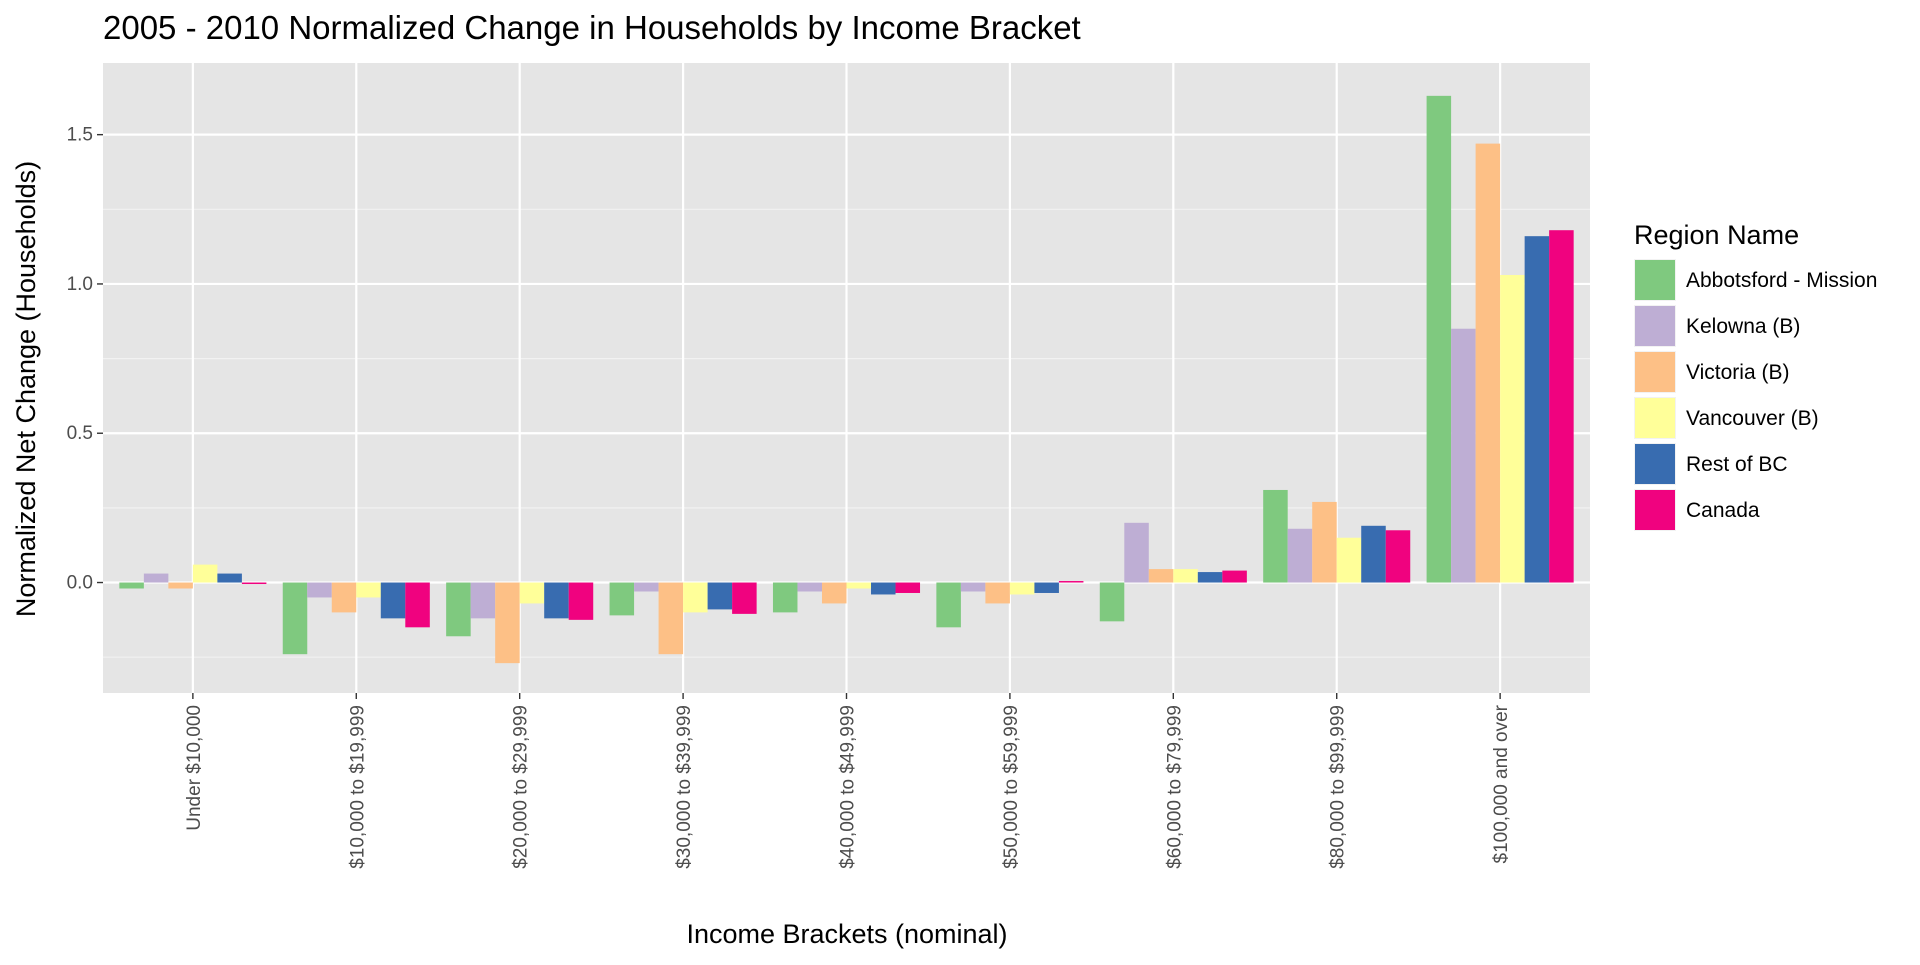  What do you see at coordinates (1743, 326) in the screenshot?
I see `legend-label-1: Kelowna (B)` at bounding box center [1743, 326].